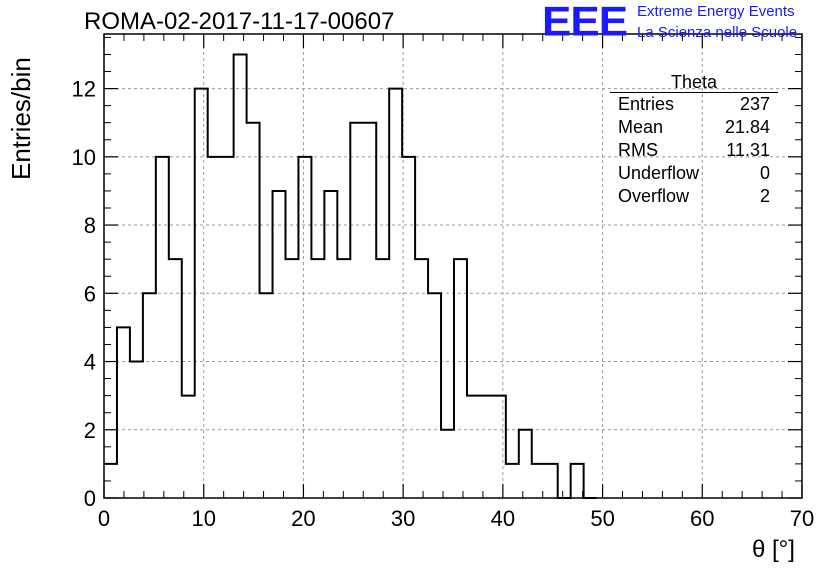 Image resolution: width=836 pixels, height=572 pixels. What do you see at coordinates (716, 11) in the screenshot?
I see `logo-text-line1: Extreme Energy Events` at bounding box center [716, 11].